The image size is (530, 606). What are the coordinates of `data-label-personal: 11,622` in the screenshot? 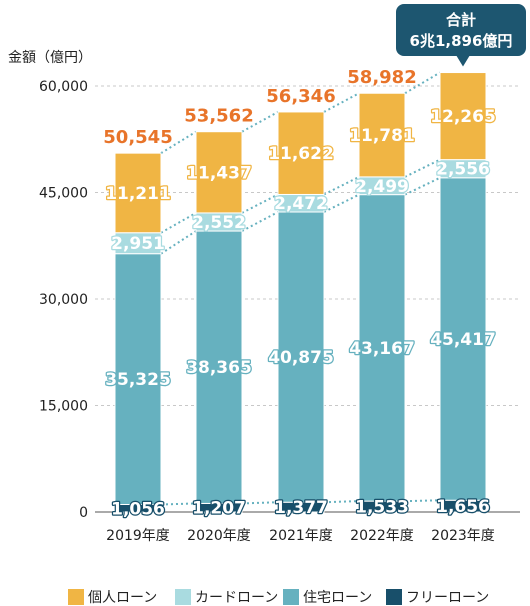 It's located at (301, 154).